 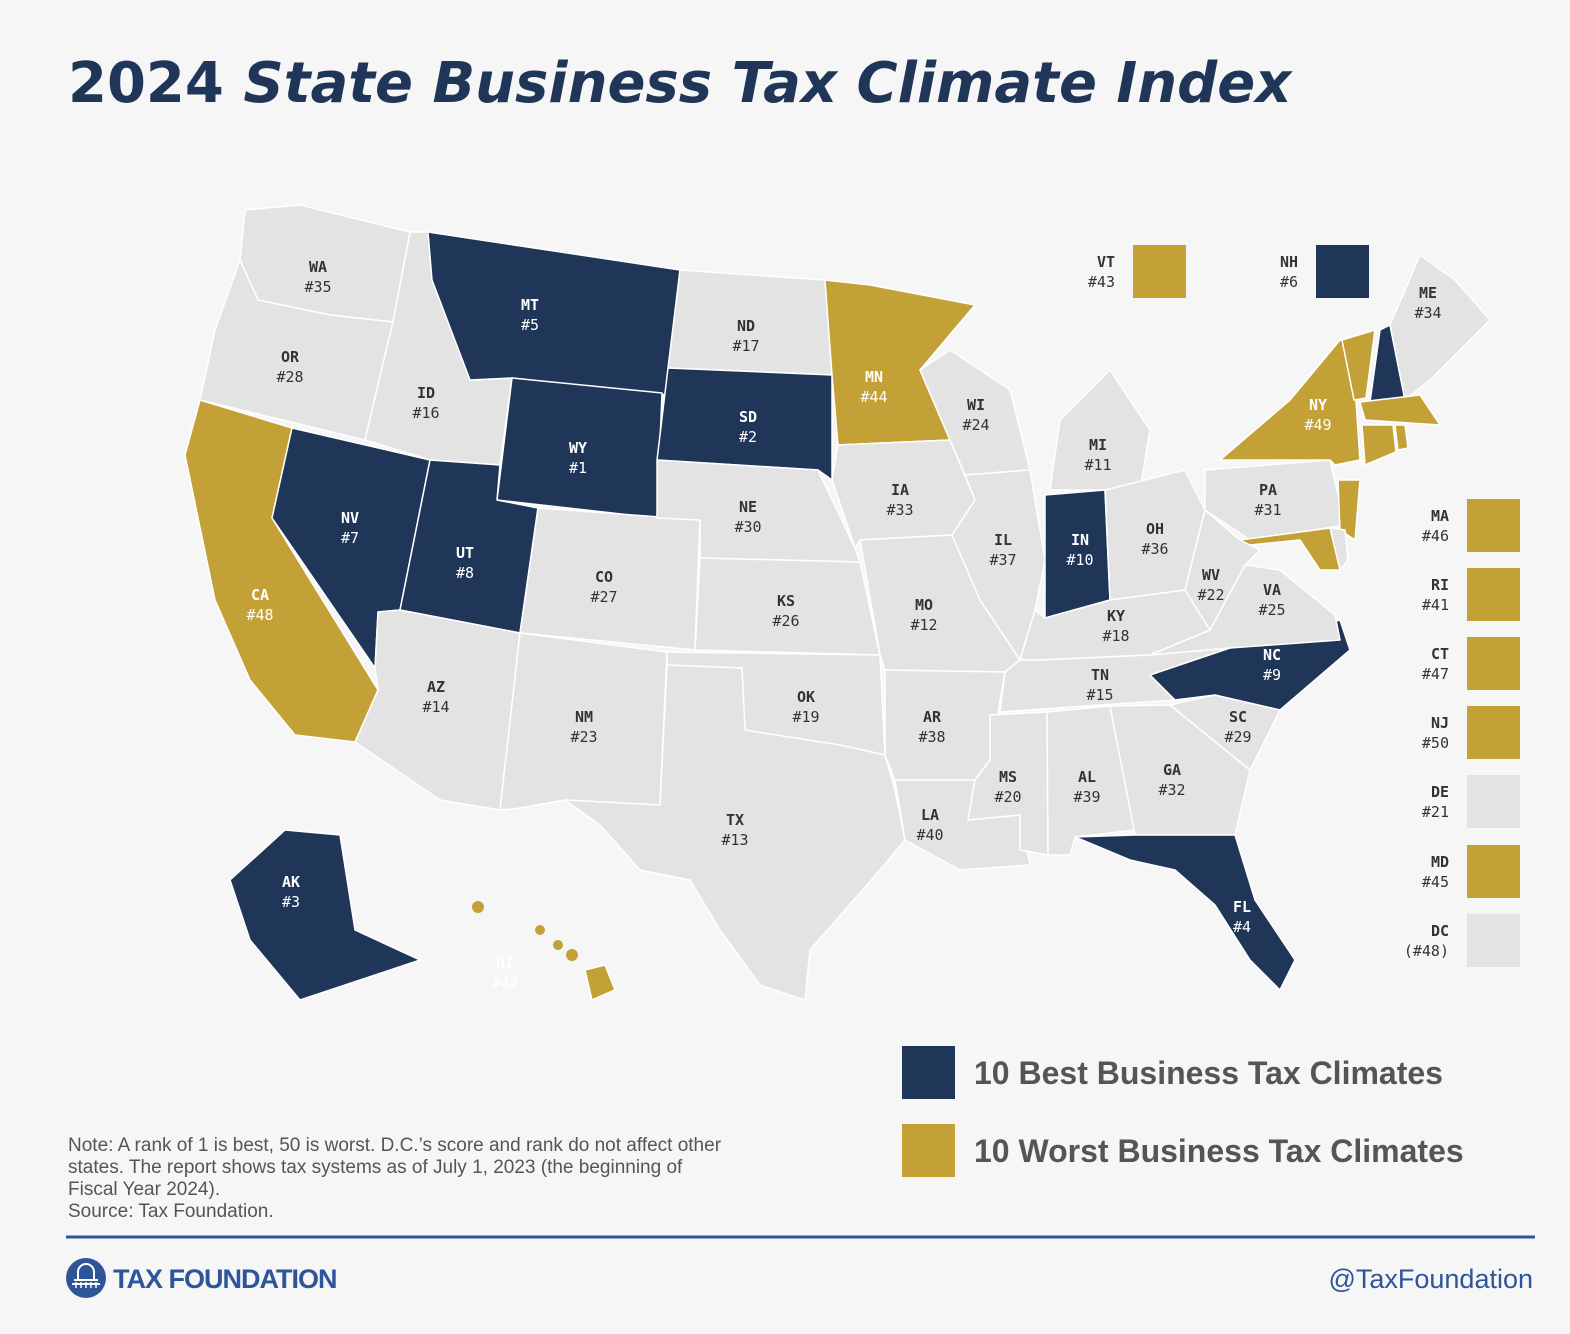 What do you see at coordinates (583, 737) in the screenshot?
I see `state-rank: #23` at bounding box center [583, 737].